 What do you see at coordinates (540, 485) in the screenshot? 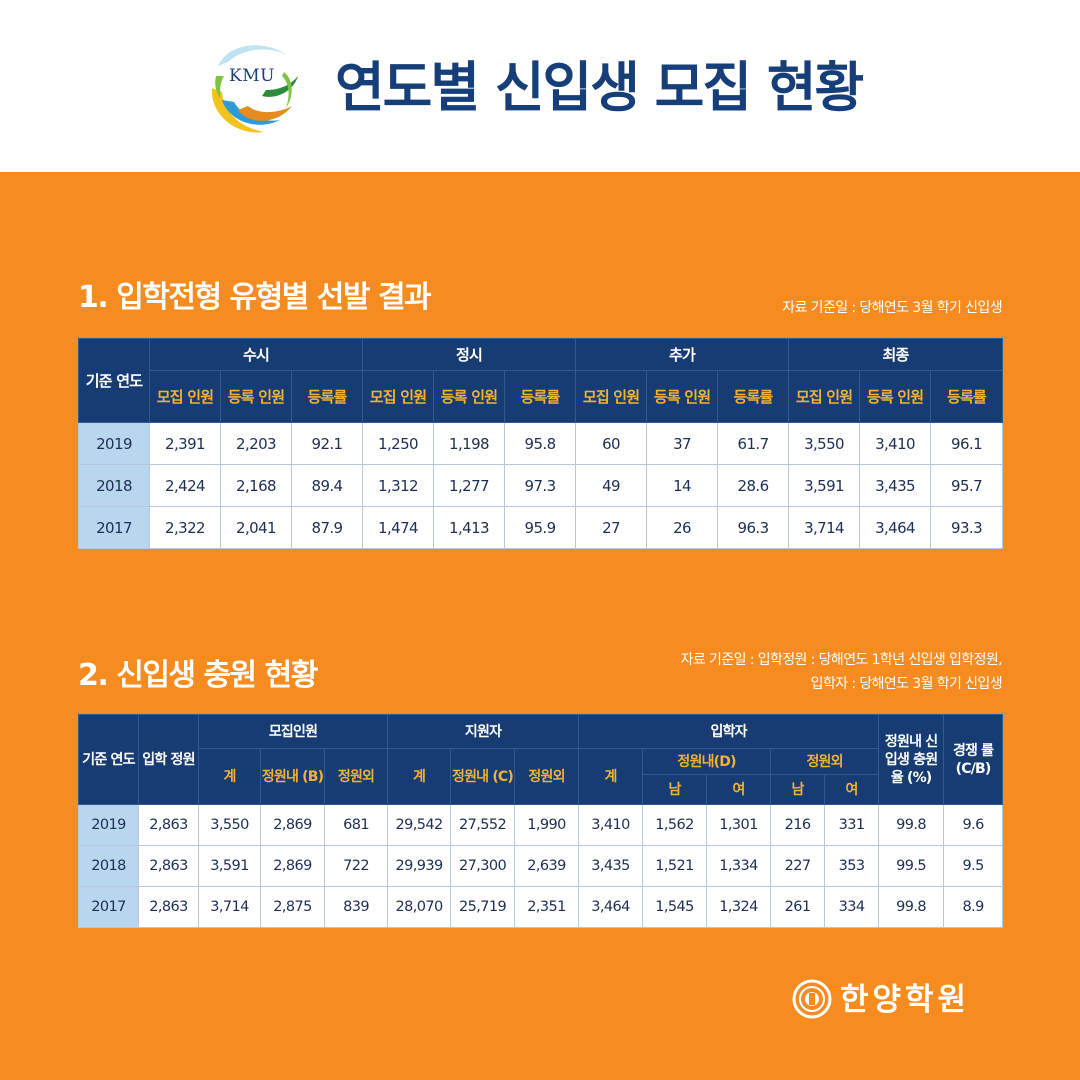
I see `table-cell: 97.3` at bounding box center [540, 485].